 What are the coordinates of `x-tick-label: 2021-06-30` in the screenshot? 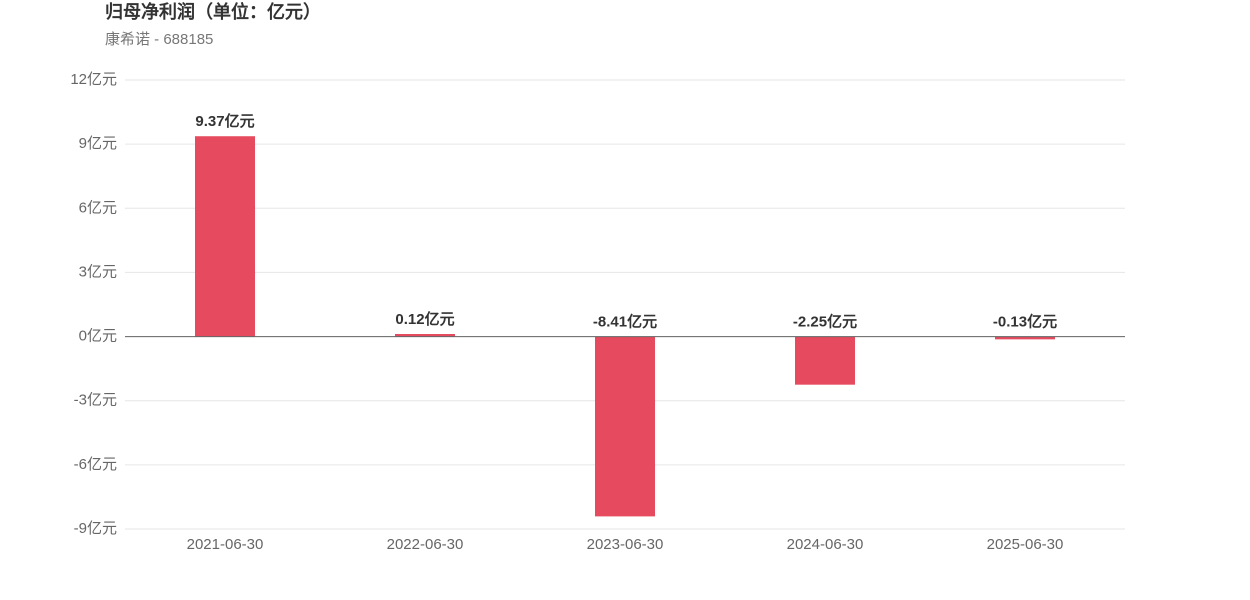 It's located at (225, 544).